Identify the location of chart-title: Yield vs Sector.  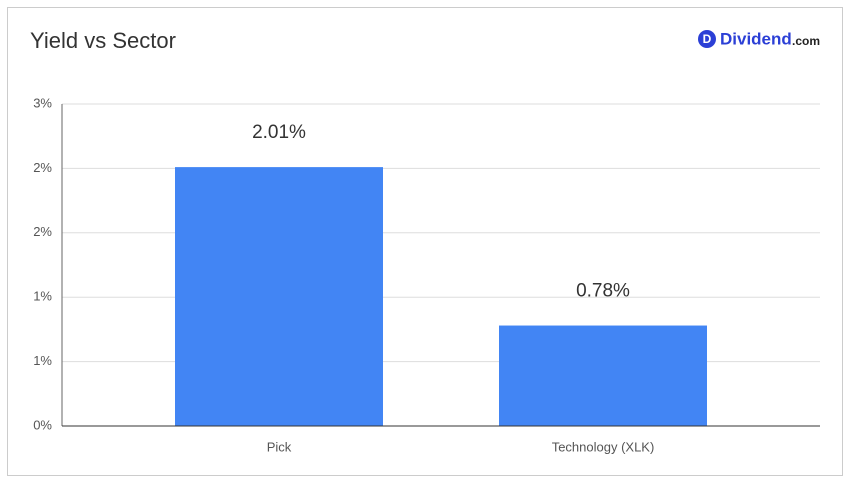
(103, 40).